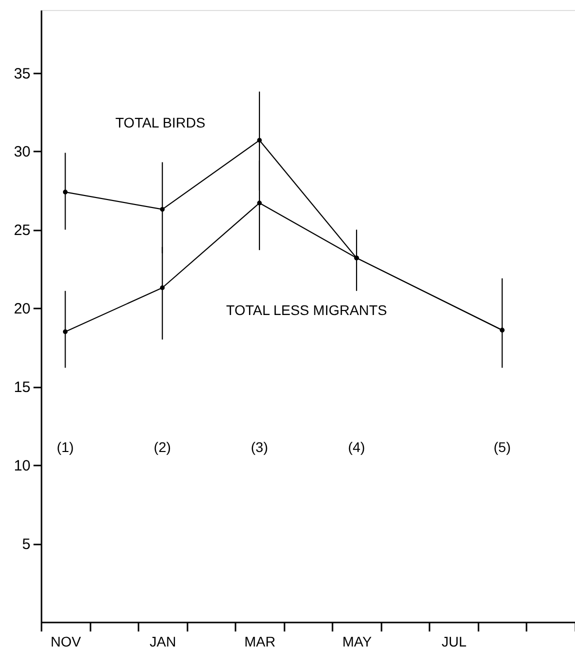 Image resolution: width=575 pixels, height=666 pixels. I want to click on x-tick-label: MAR, so click(260, 642).